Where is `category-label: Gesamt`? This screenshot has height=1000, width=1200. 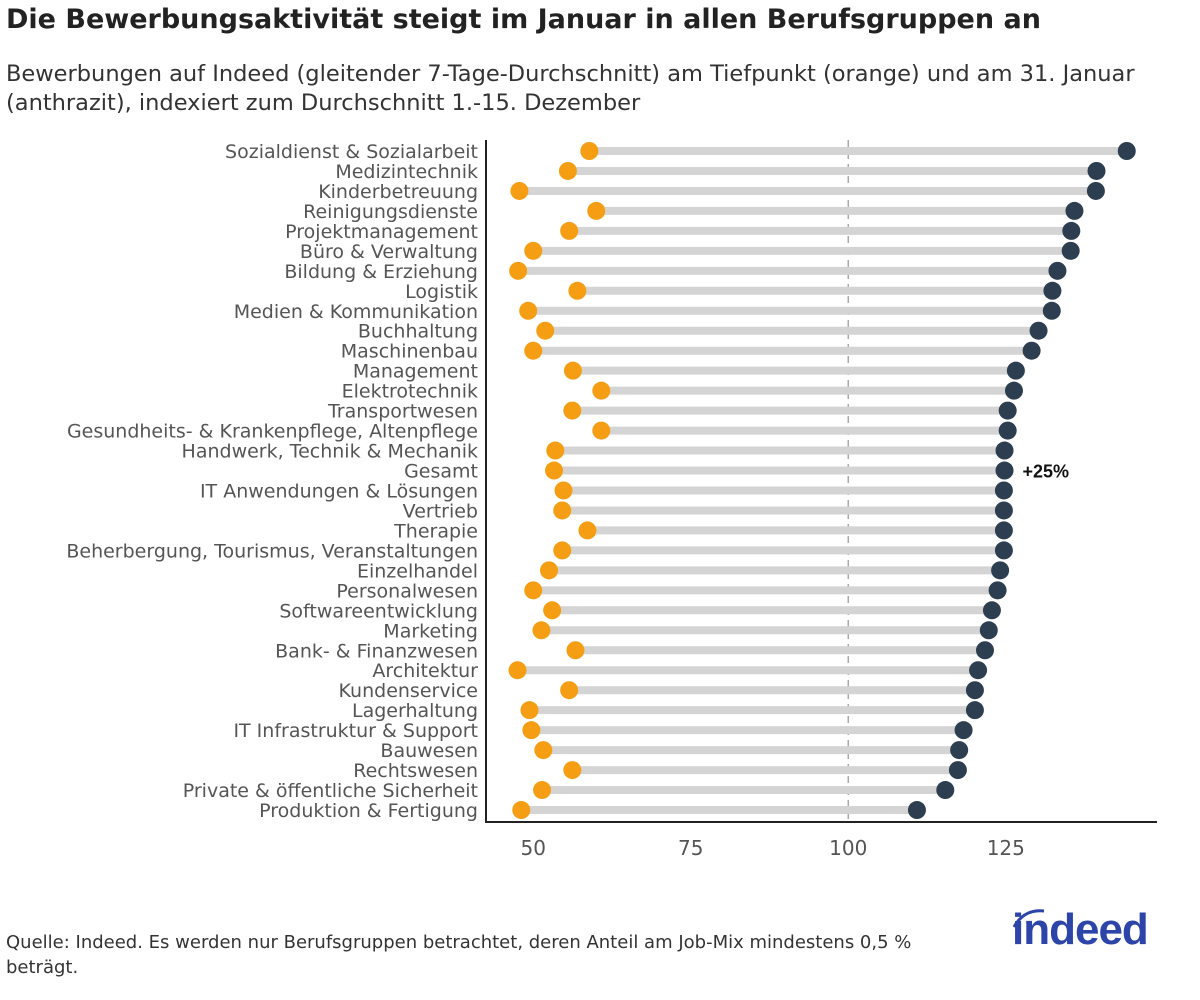 category-label: Gesamt is located at coordinates (441, 472).